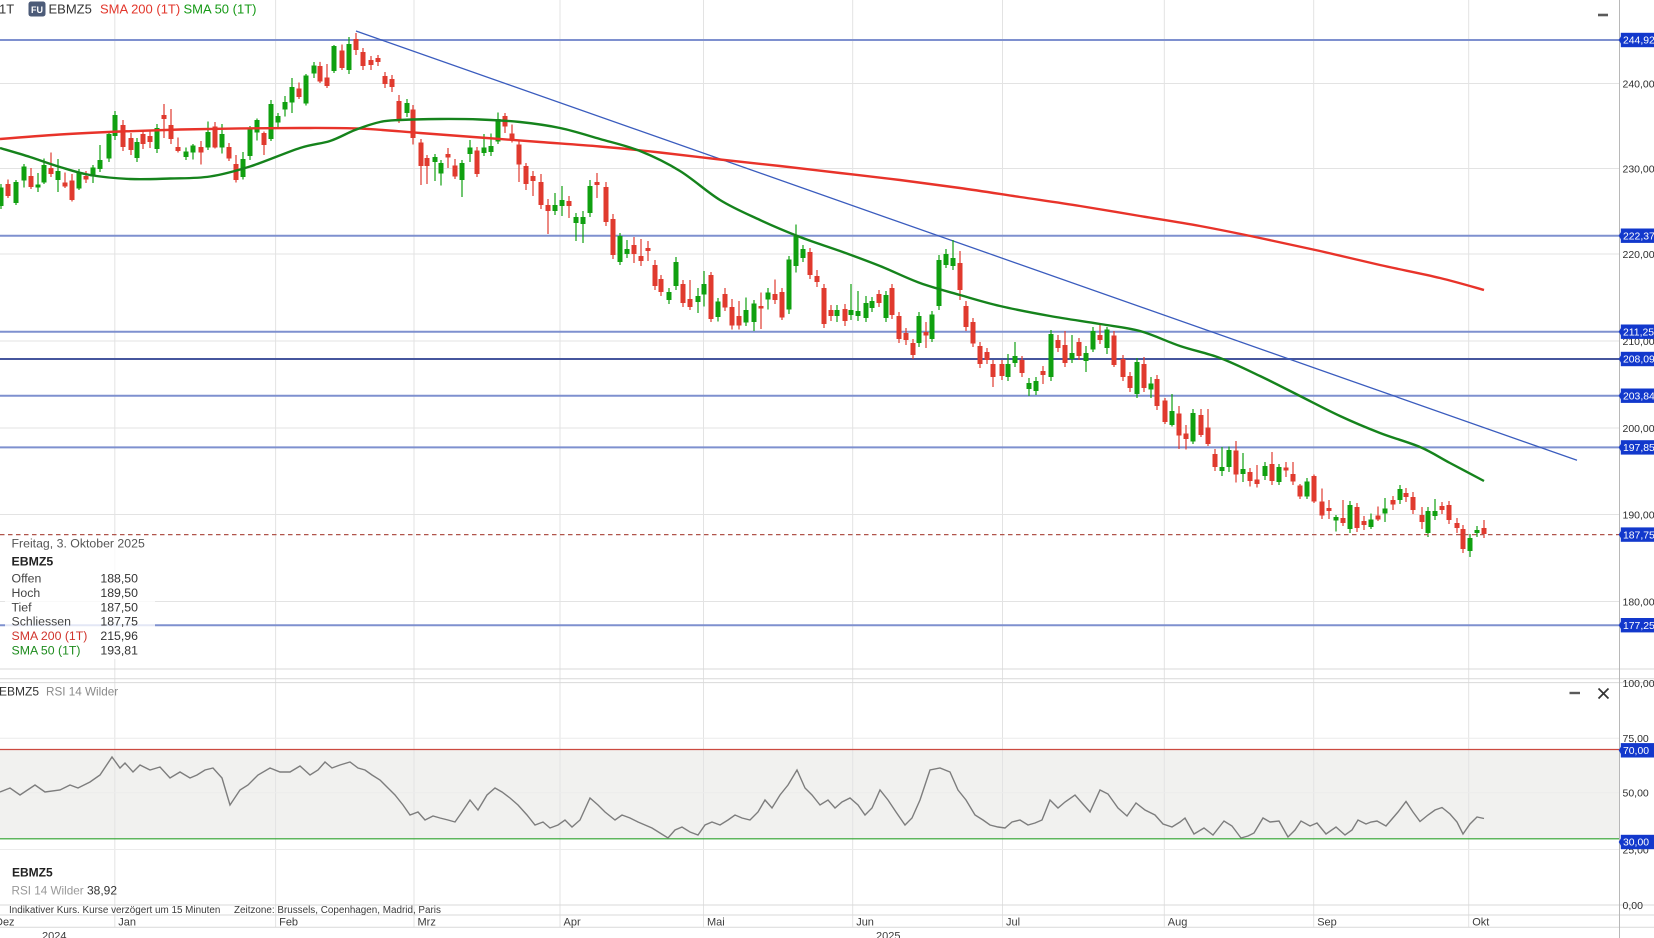 The height and width of the screenshot is (938, 1654). What do you see at coordinates (78, 544) in the screenshot?
I see `svg-text: Freitag, 3. Oktober 2025` at bounding box center [78, 544].